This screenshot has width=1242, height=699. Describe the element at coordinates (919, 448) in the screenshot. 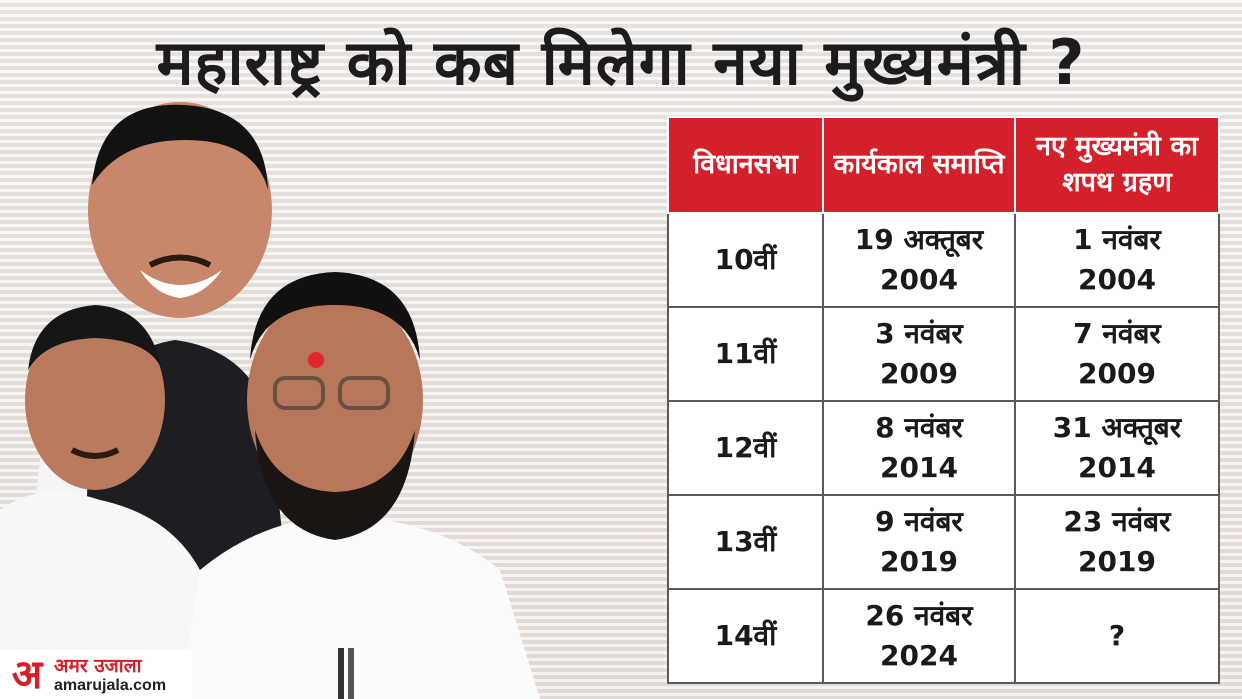

I see `term-end-cell: 8 नवंबर 2014` at that location.